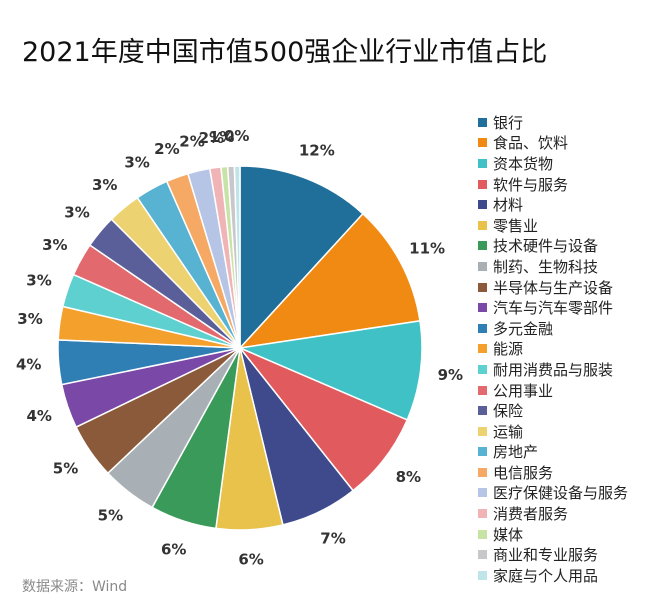 The image size is (671, 608). Describe the element at coordinates (75, 587) in the screenshot. I see `source-note: 数据来源：Wind` at that location.